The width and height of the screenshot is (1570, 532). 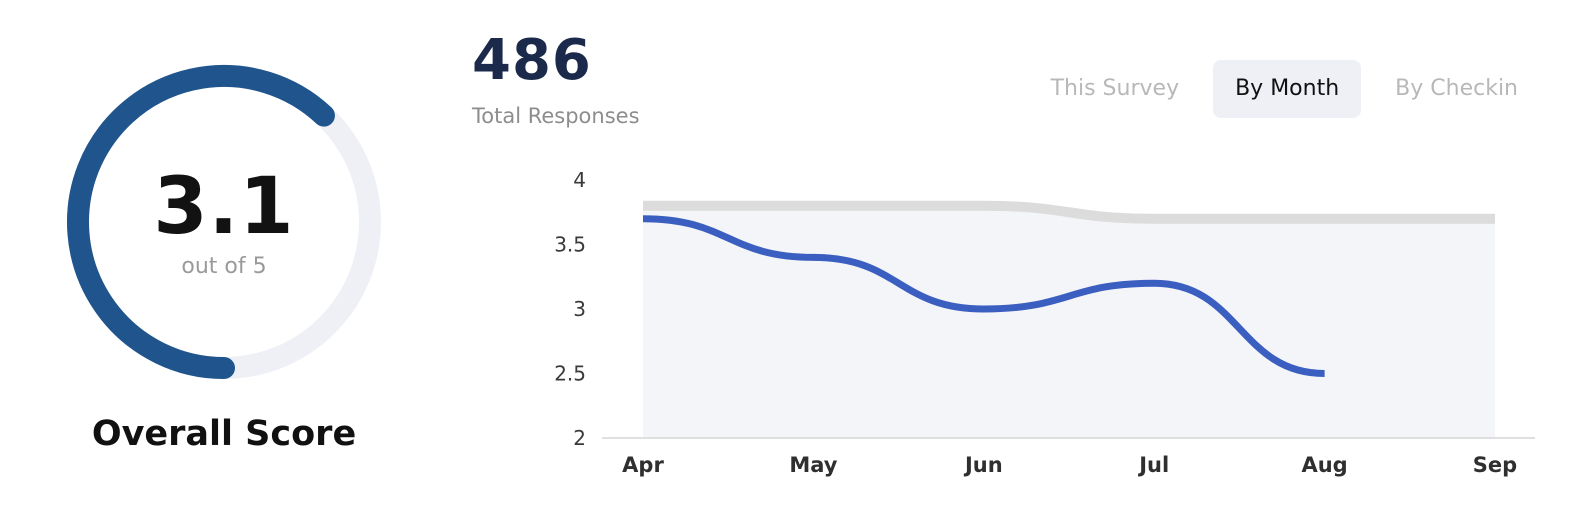 What do you see at coordinates (224, 266) in the screenshot?
I see `score-out-of-label: out of 5` at bounding box center [224, 266].